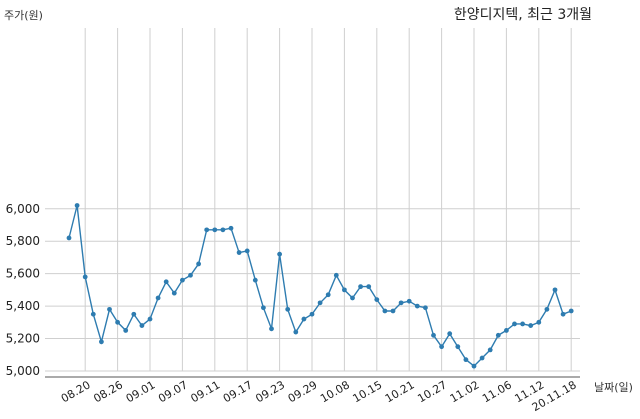 The image size is (640, 419). Describe the element at coordinates (465, 391) in the screenshot. I see `x-tick-label: 11.02` at that location.